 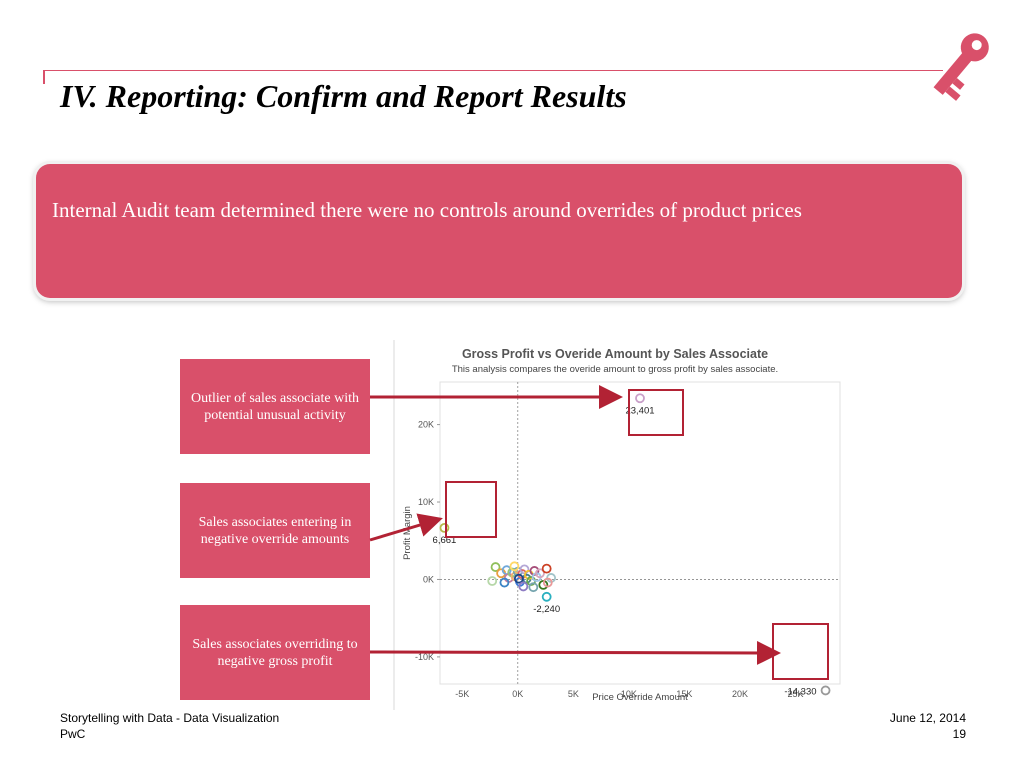 What do you see at coordinates (573, 694) in the screenshot?
I see `x-tick-label: 5K` at bounding box center [573, 694].